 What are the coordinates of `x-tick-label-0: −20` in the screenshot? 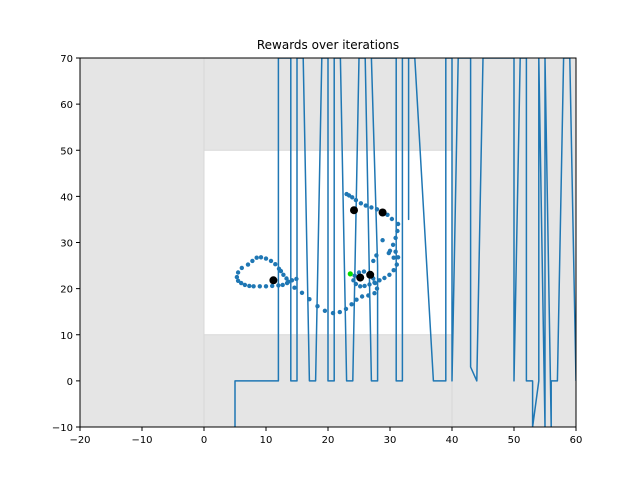 It's located at (79, 440).